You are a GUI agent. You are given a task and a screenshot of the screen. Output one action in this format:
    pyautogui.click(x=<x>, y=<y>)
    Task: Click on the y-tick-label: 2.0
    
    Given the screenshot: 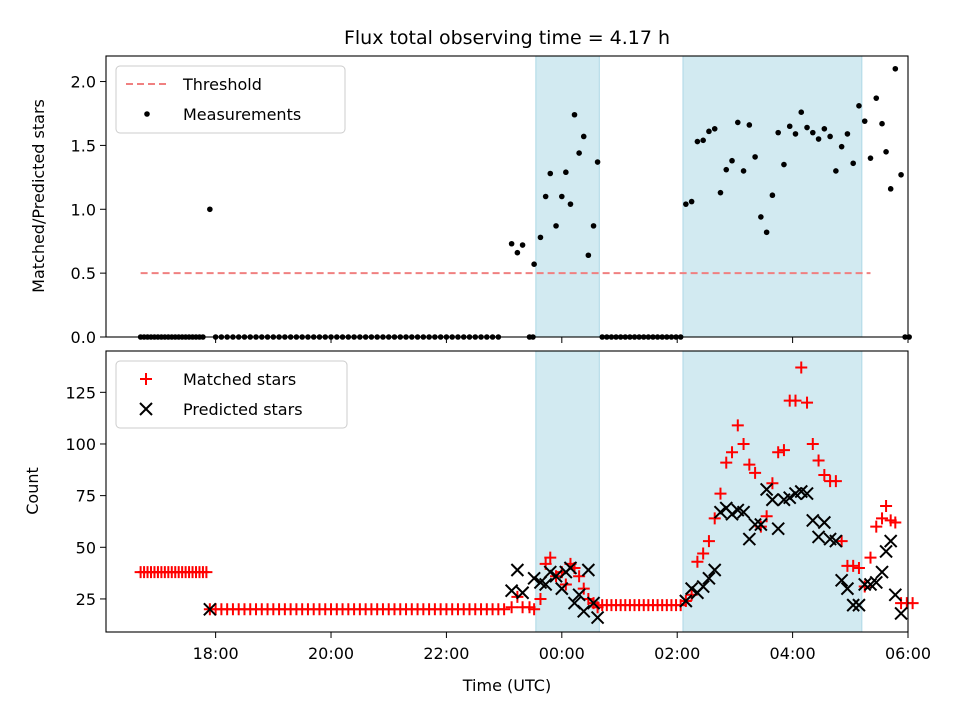 What is the action you would take?
    pyautogui.click(x=83, y=82)
    